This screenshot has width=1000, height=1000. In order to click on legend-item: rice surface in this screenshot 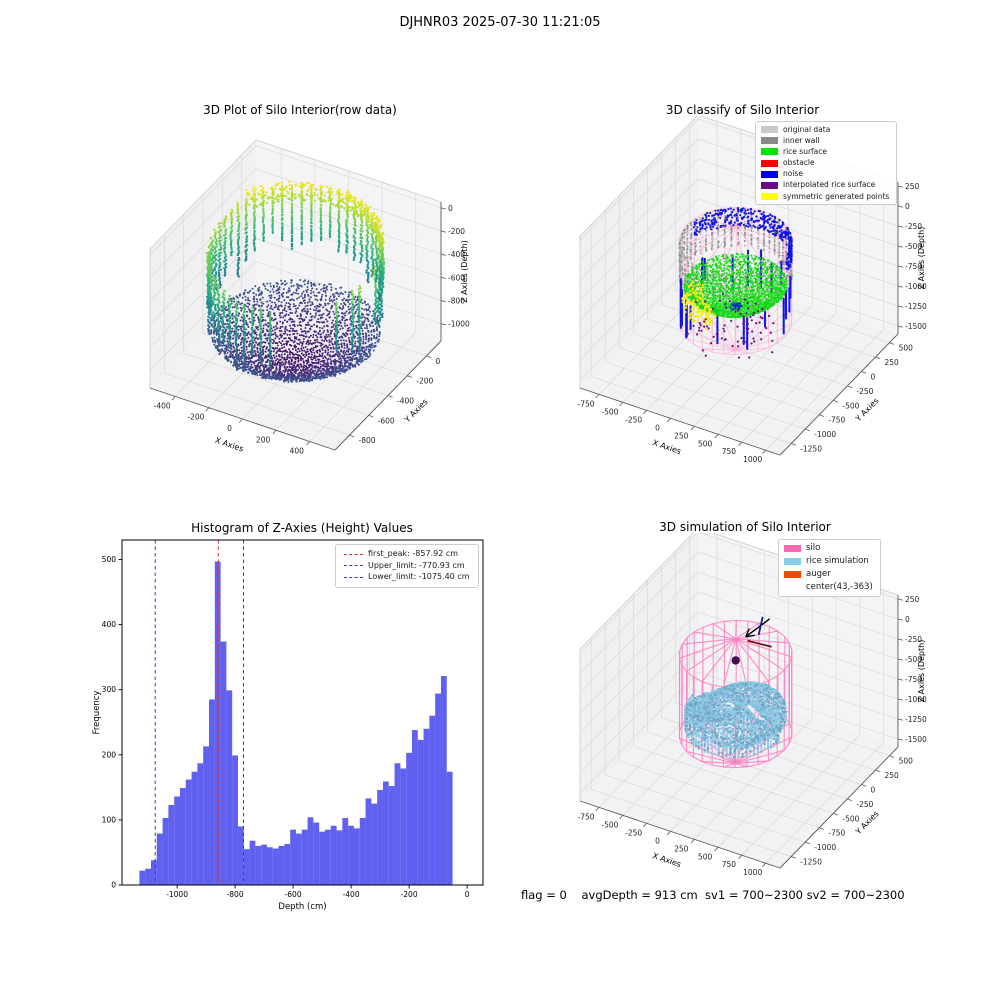, I will do `click(825, 152)`.